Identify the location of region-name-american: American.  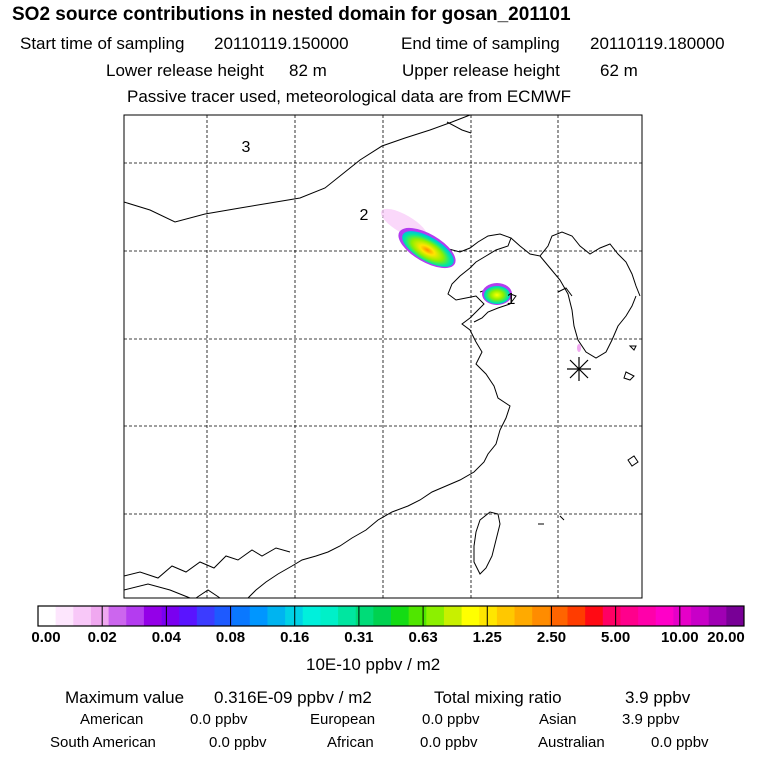
(112, 719).